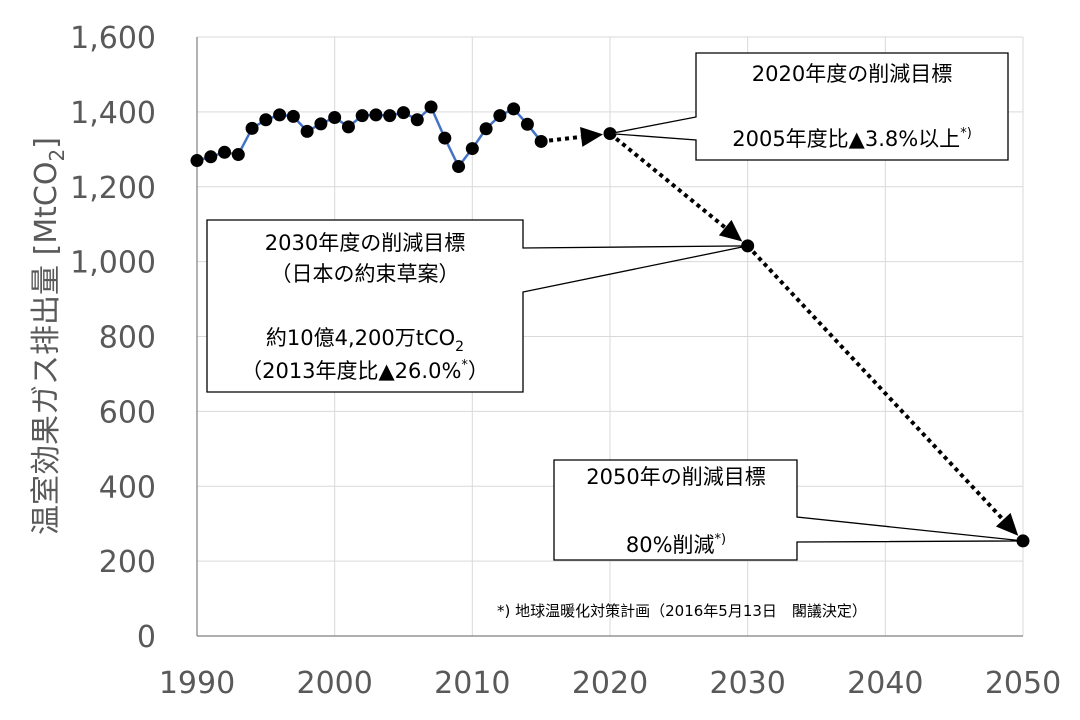 The width and height of the screenshot is (1080, 720). What do you see at coordinates (127, 487) in the screenshot?
I see `y-tick-label: 400` at bounding box center [127, 487].